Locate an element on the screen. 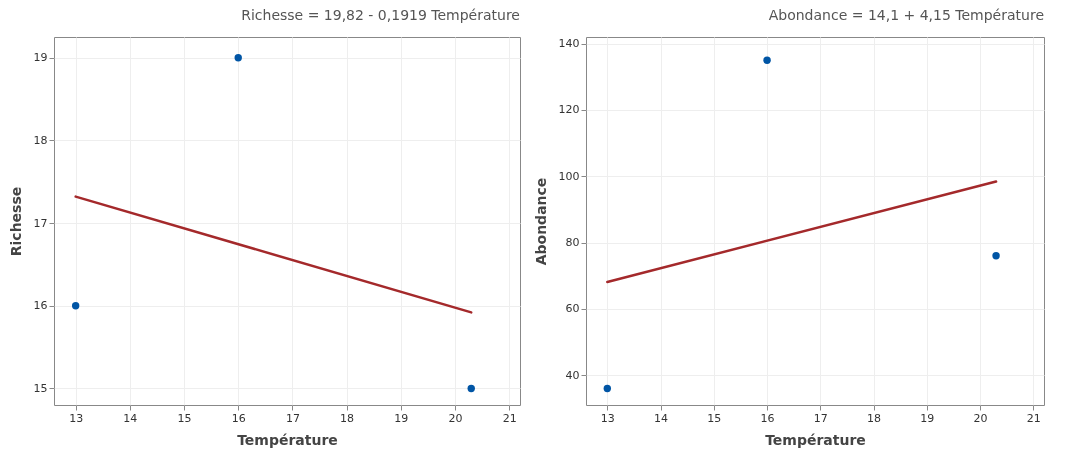  y-tick-label: 17 is located at coordinates (40, 223).